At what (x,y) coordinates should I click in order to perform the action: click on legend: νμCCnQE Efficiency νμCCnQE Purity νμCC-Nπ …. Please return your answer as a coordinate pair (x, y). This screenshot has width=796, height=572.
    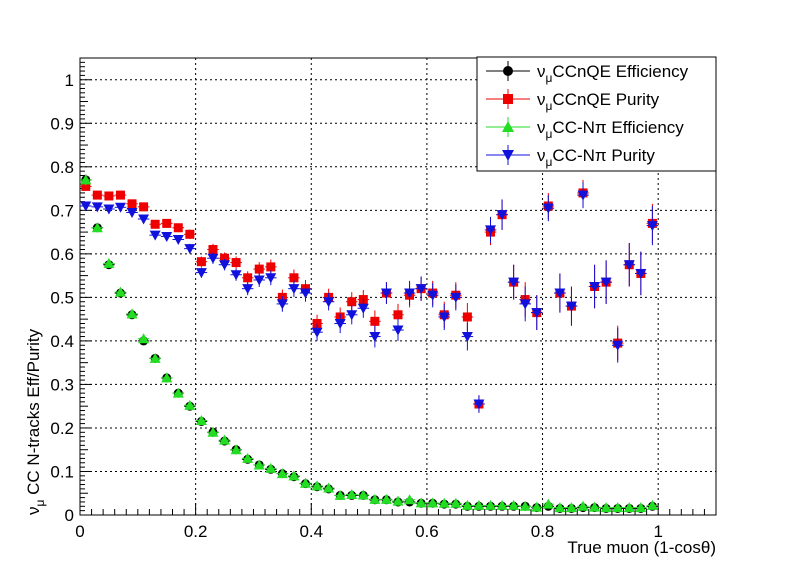
    Looking at the image, I should click on (596, 114).